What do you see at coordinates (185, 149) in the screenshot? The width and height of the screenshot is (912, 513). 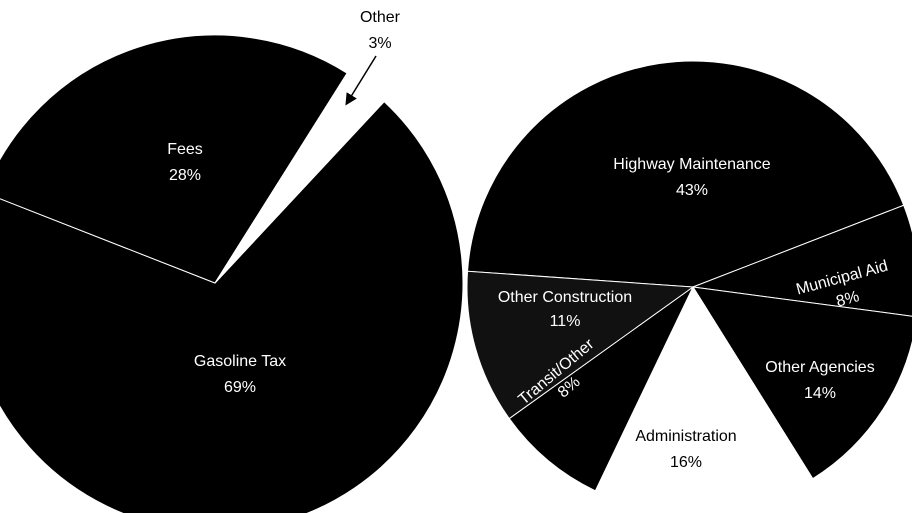 I see `slice-label: Fees` at bounding box center [185, 149].